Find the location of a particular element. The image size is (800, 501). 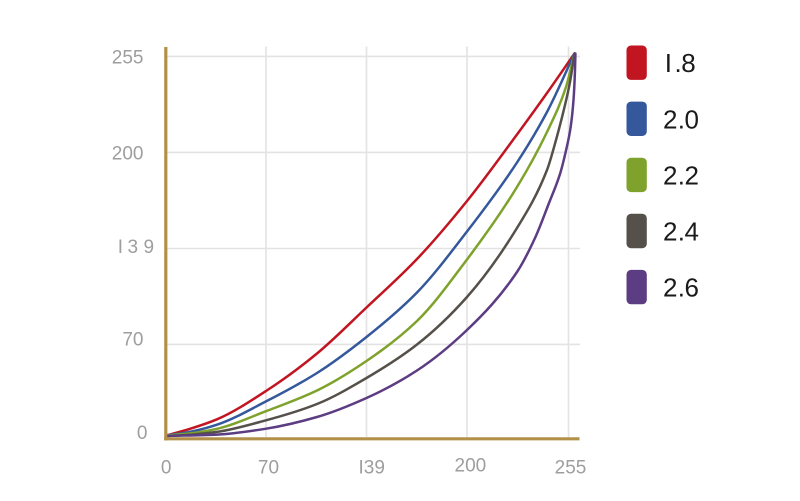

svg-text: 2.4 is located at coordinates (681, 232).